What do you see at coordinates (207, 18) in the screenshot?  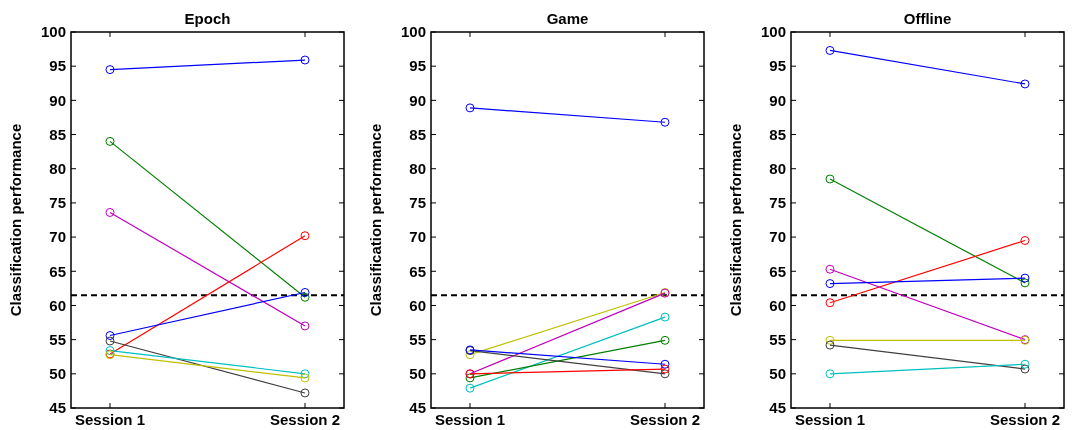 I see `chart-title: Epoch` at bounding box center [207, 18].